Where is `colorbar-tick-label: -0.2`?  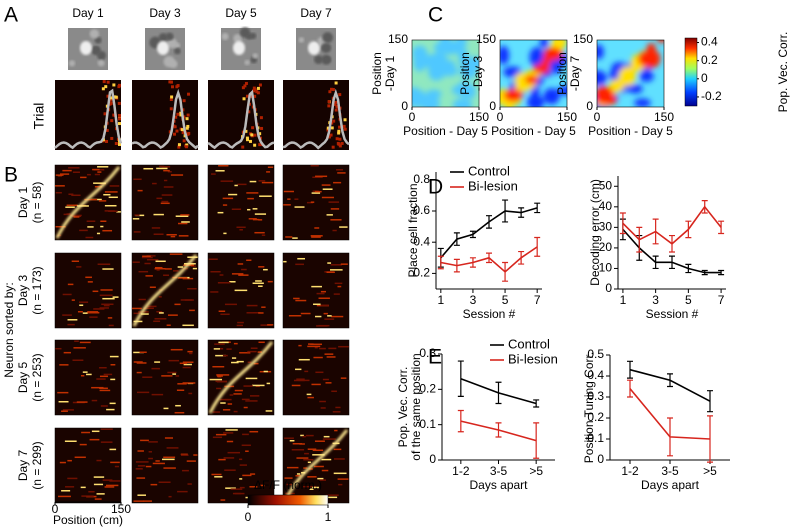
colorbar-tick-label: -0.2 is located at coordinates (711, 96).